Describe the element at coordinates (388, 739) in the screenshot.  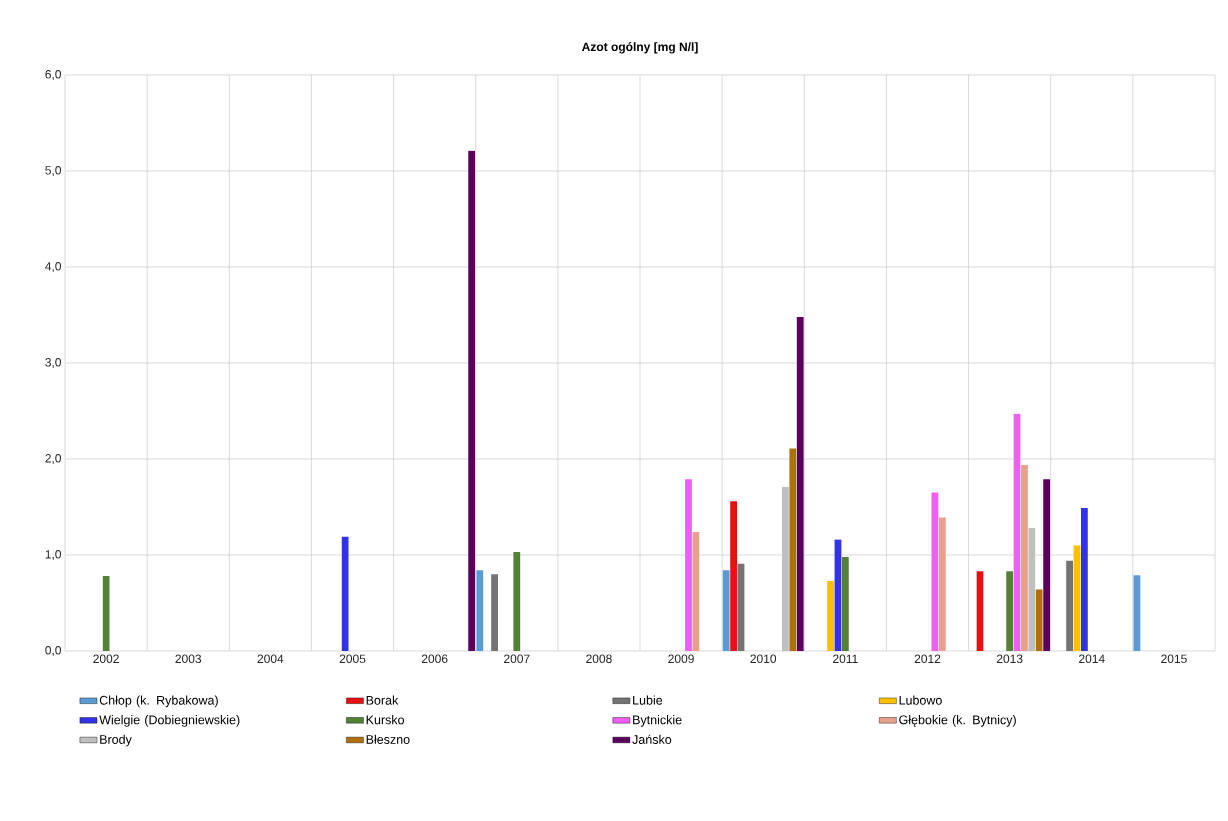
I see `legend-label: Błeszno` at that location.